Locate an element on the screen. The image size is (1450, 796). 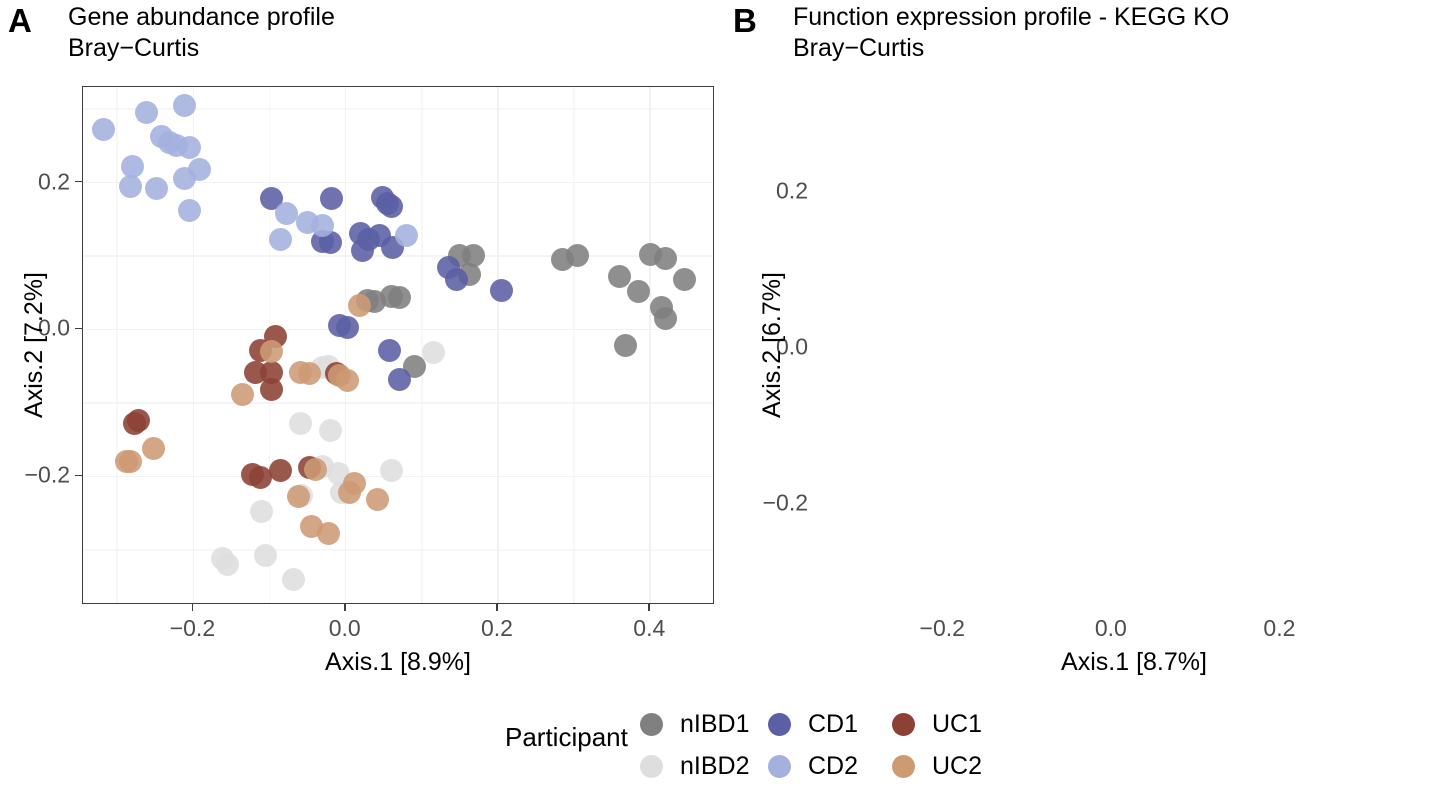
panel-b-subtitle: Bray−Curtis is located at coordinates (859, 48).